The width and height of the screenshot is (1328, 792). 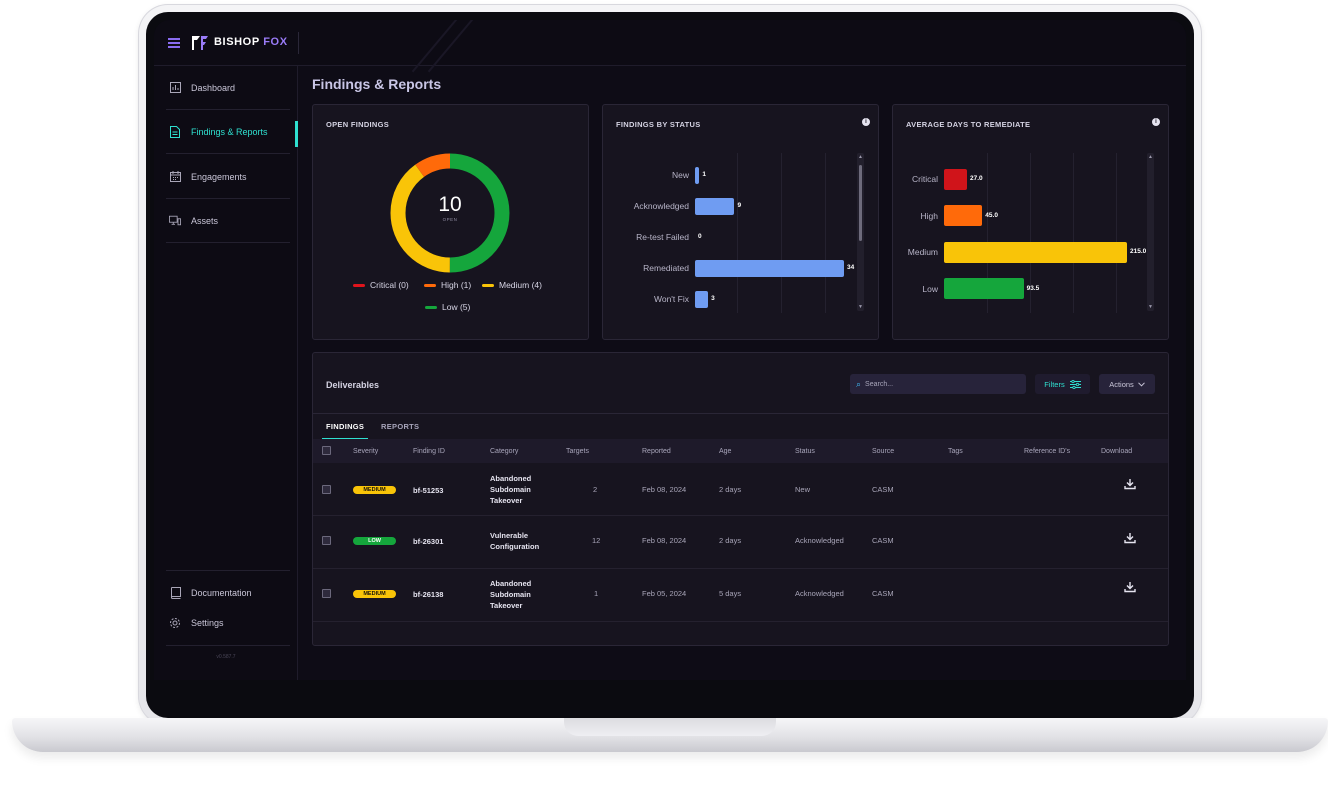 I want to click on column-header: Targets, so click(x=577, y=451).